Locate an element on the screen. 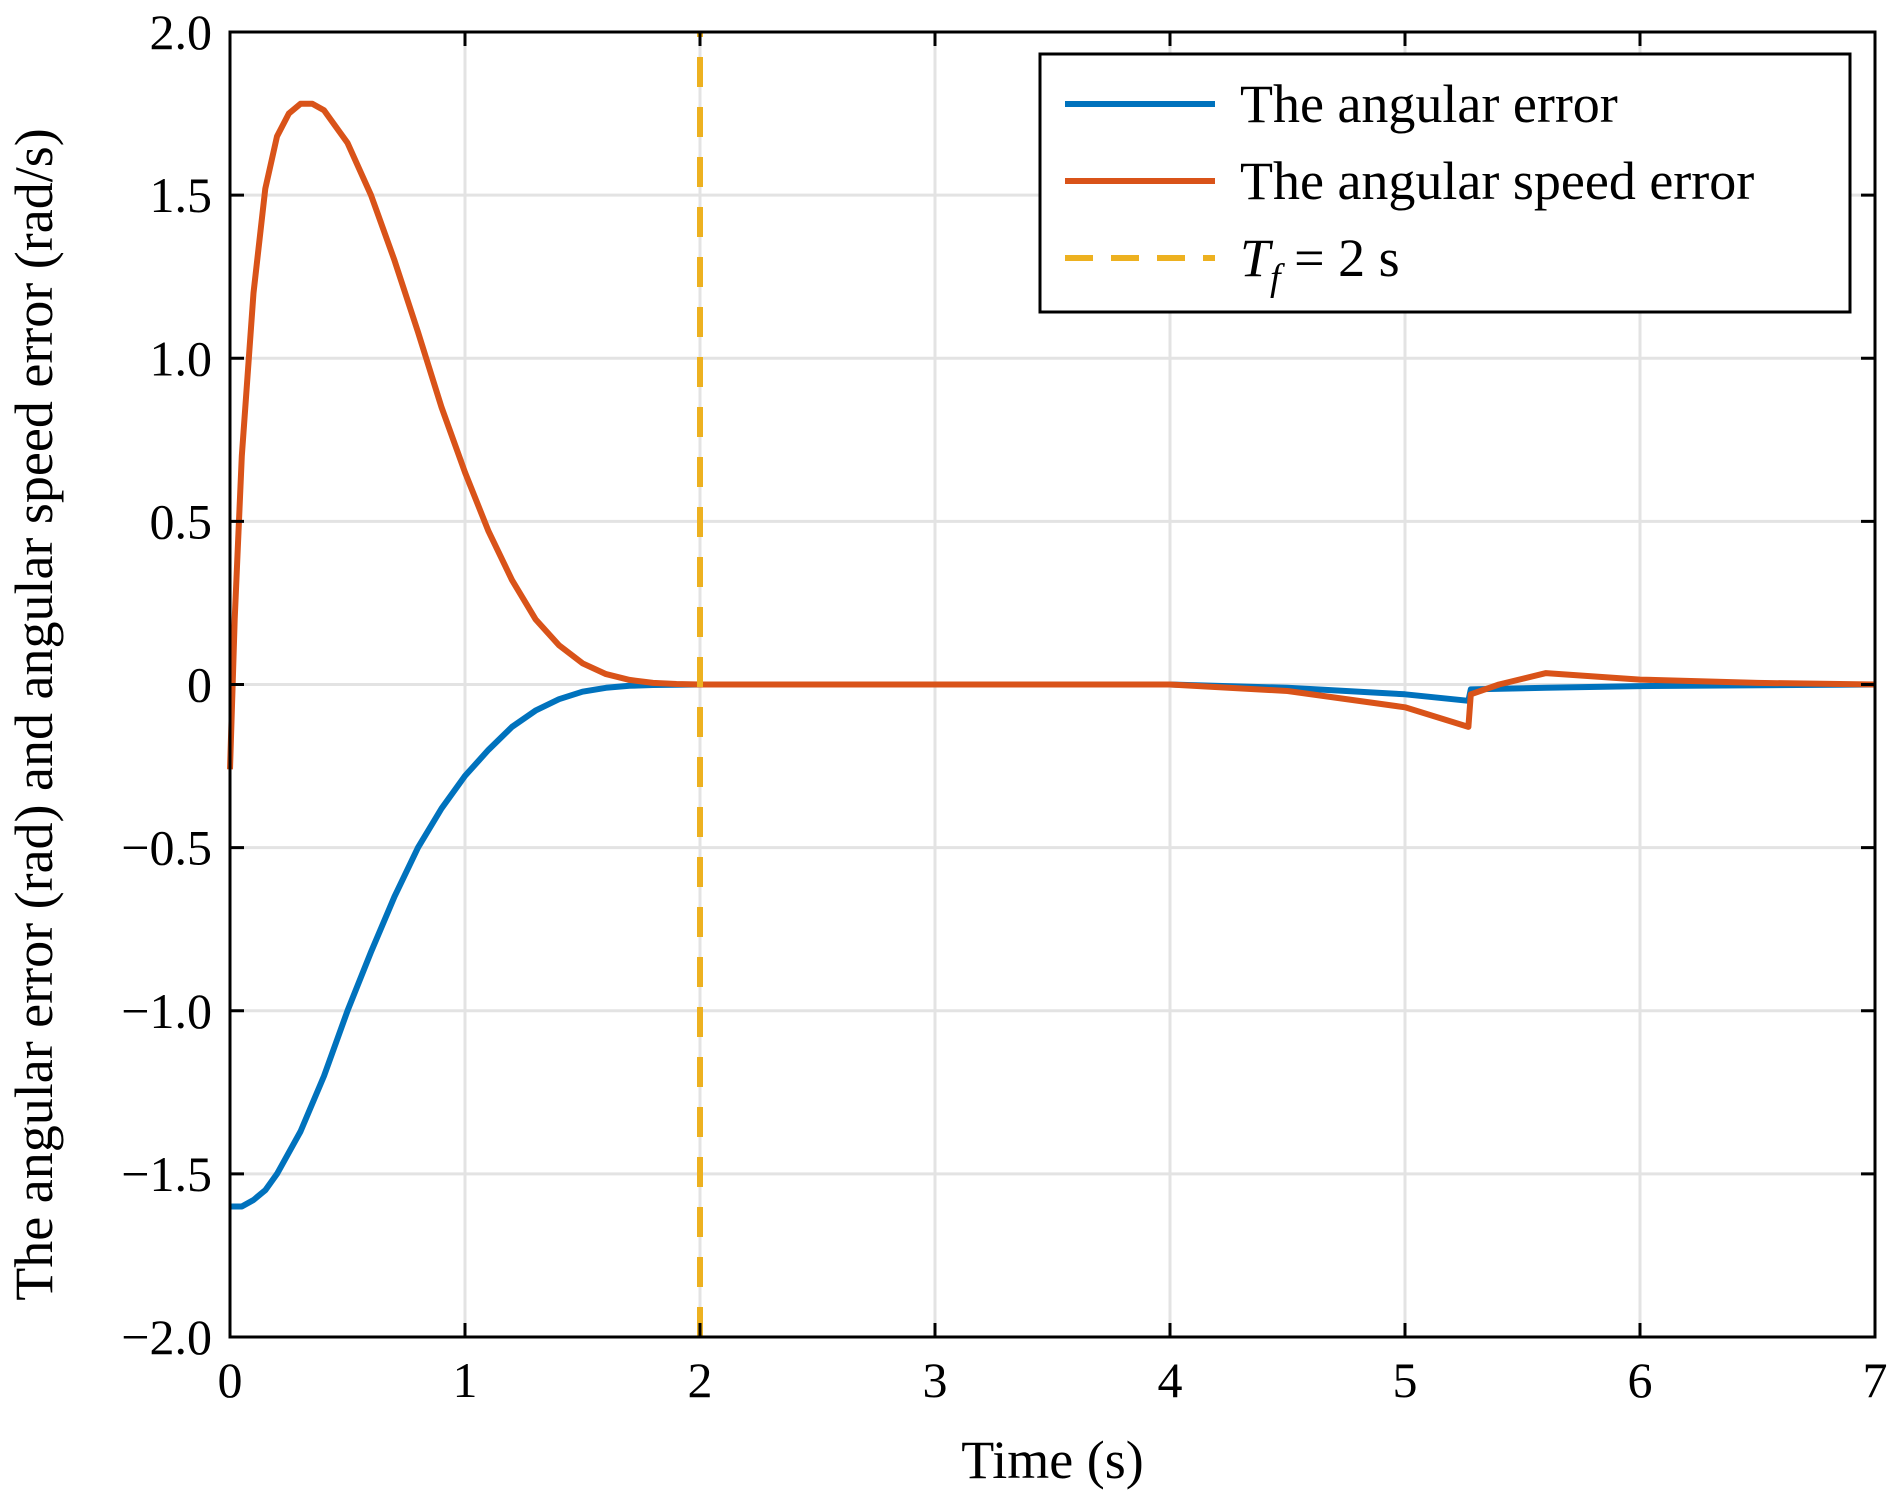  x-tick-label: 2 is located at coordinates (700, 1380).